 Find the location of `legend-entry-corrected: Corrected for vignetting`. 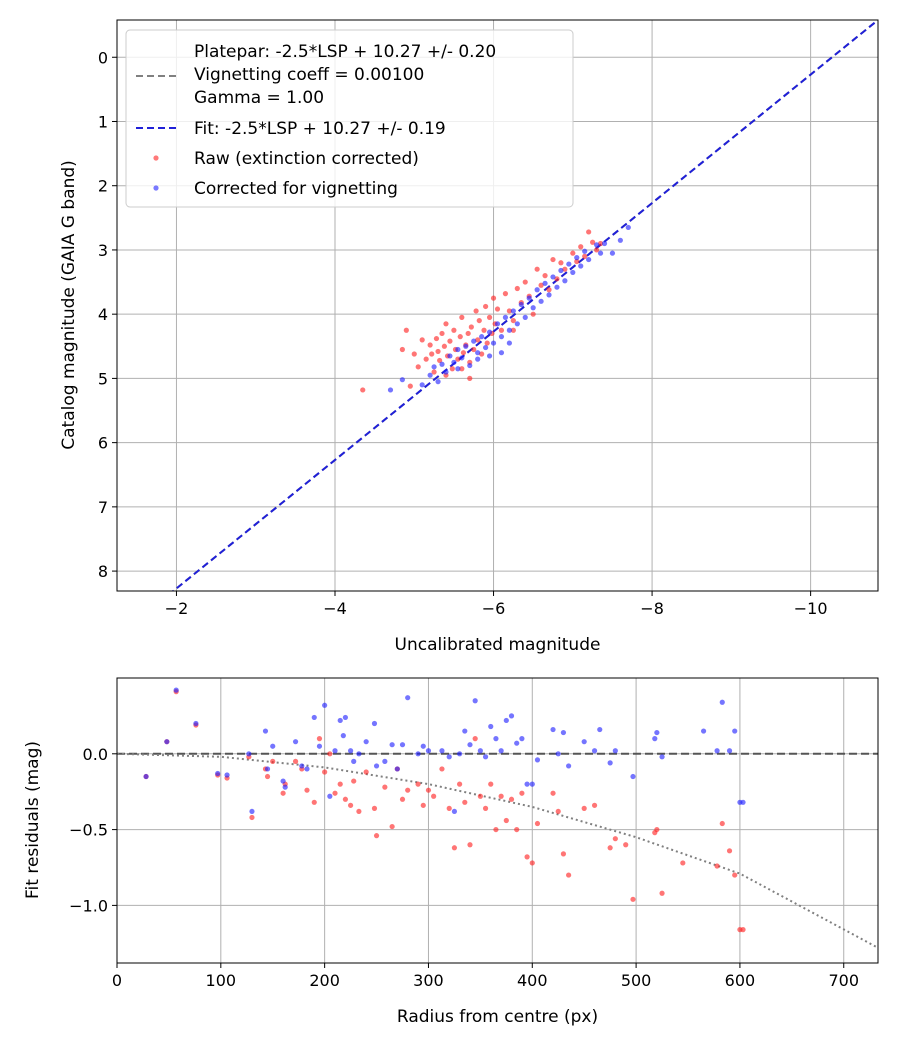

legend-entry-corrected: Corrected for vignetting is located at coordinates (296, 189).